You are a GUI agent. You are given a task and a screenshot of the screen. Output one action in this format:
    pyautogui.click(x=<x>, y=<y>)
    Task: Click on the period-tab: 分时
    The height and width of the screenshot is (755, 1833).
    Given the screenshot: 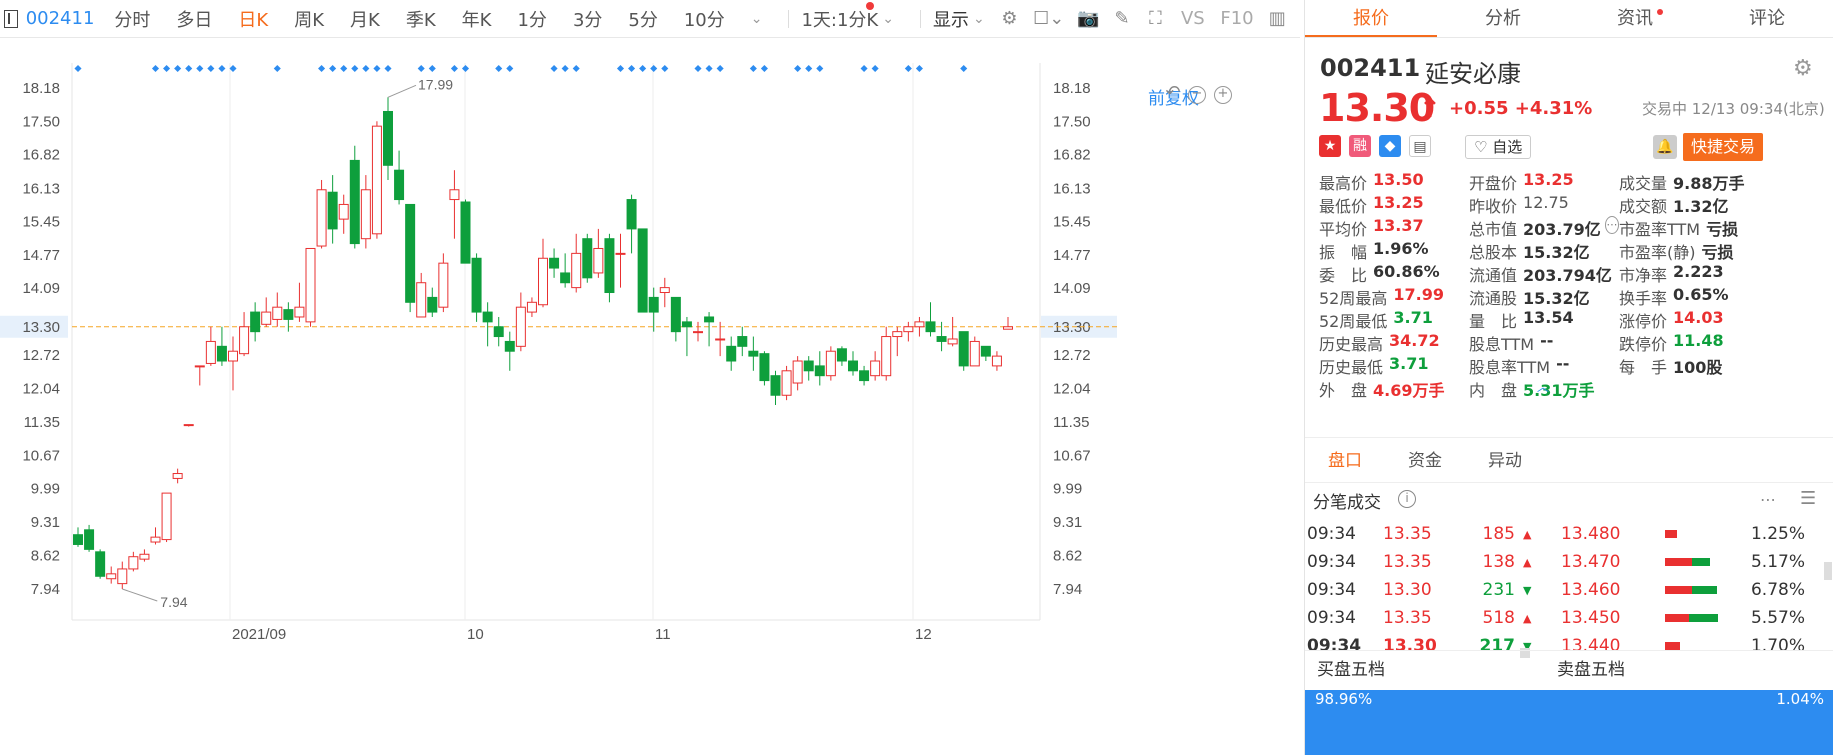 What is the action you would take?
    pyautogui.click(x=132, y=20)
    